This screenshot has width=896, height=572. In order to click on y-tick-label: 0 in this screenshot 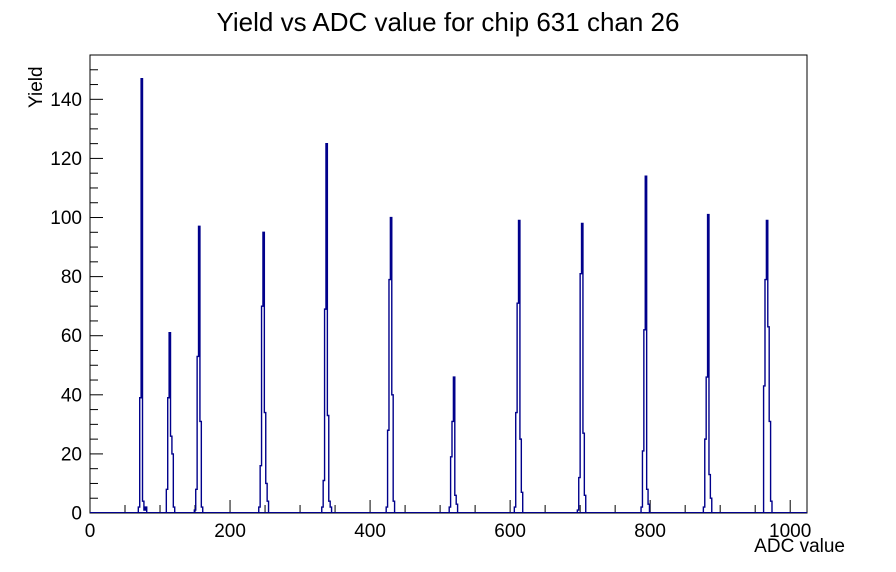, I will do `click(76, 514)`.